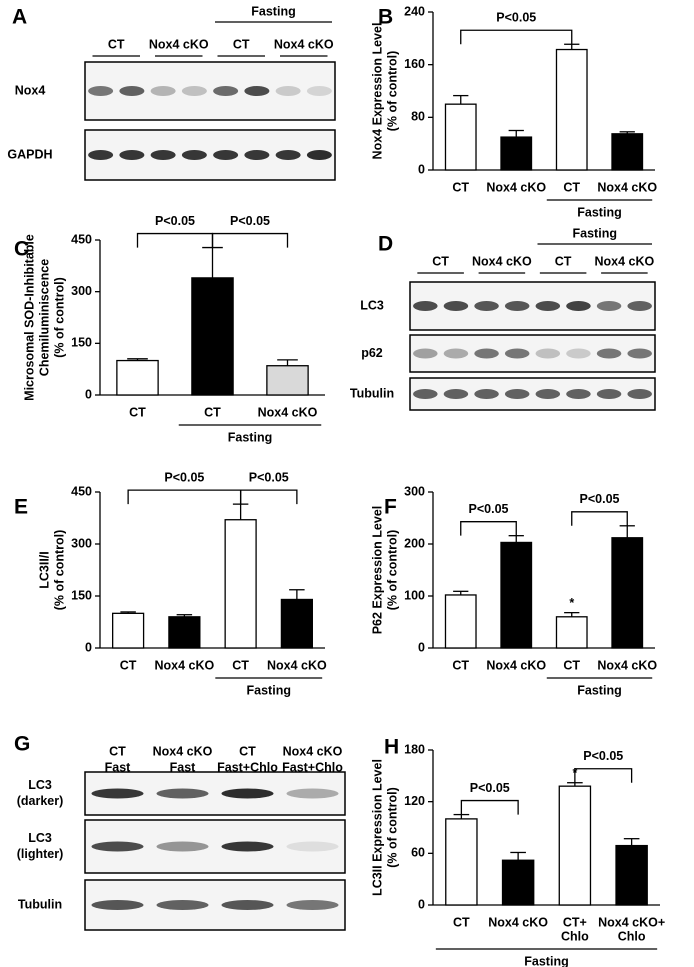  What do you see at coordinates (44, 317) in the screenshot?
I see `y-axis-label: Chemiluminiscence` at bounding box center [44, 317].